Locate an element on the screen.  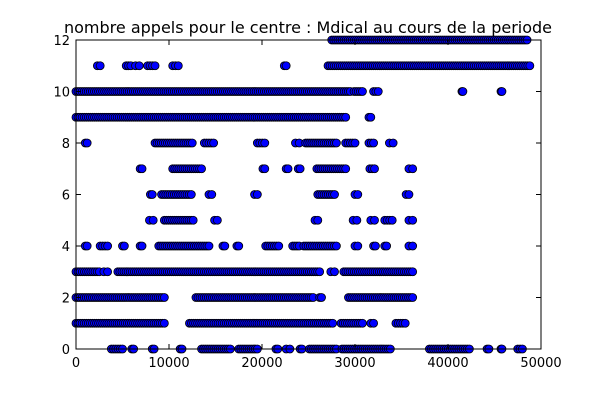
x-tick-label: 50000 is located at coordinates (540, 363).